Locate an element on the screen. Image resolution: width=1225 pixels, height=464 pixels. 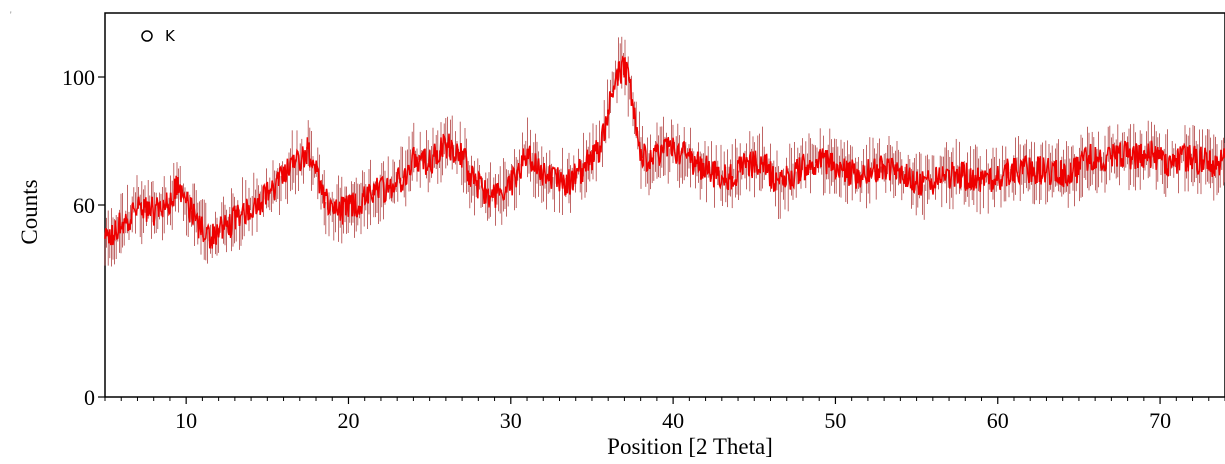
y-axis-title: Counts is located at coordinates (29, 211).